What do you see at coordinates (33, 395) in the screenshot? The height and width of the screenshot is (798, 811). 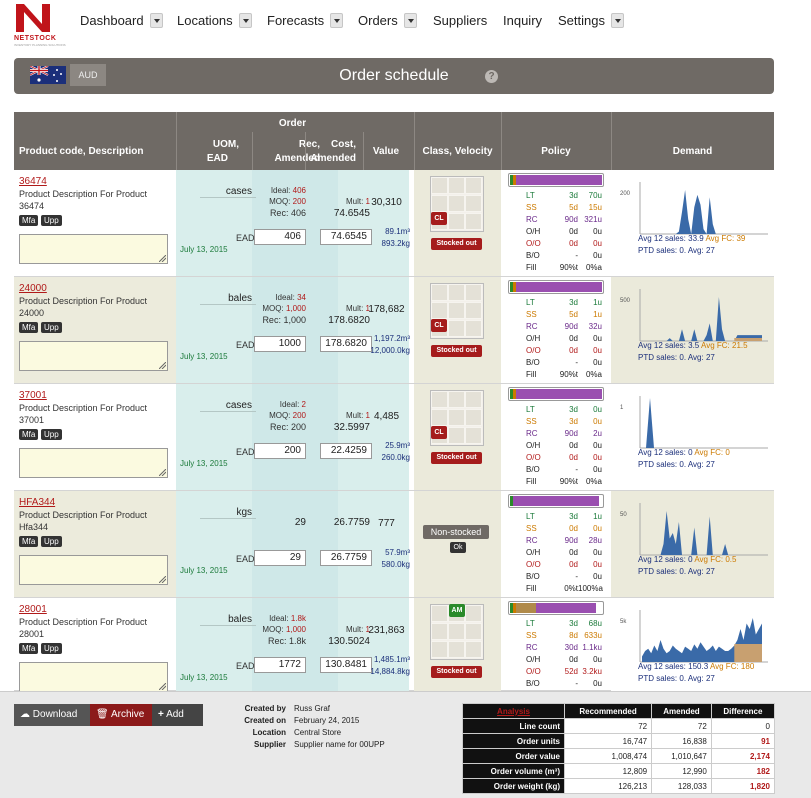 I see `product-code-link: 37001` at bounding box center [33, 395].